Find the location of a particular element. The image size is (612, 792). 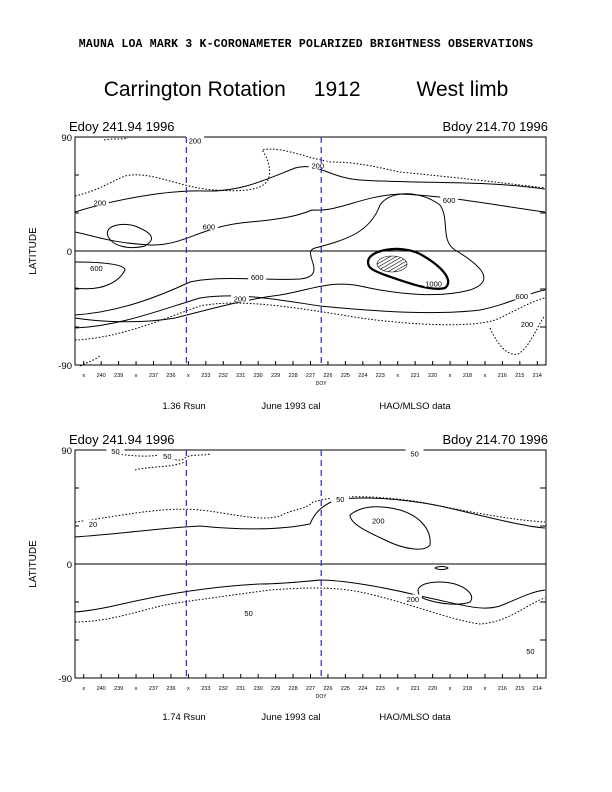

x-tick-label: 229 is located at coordinates (275, 689).